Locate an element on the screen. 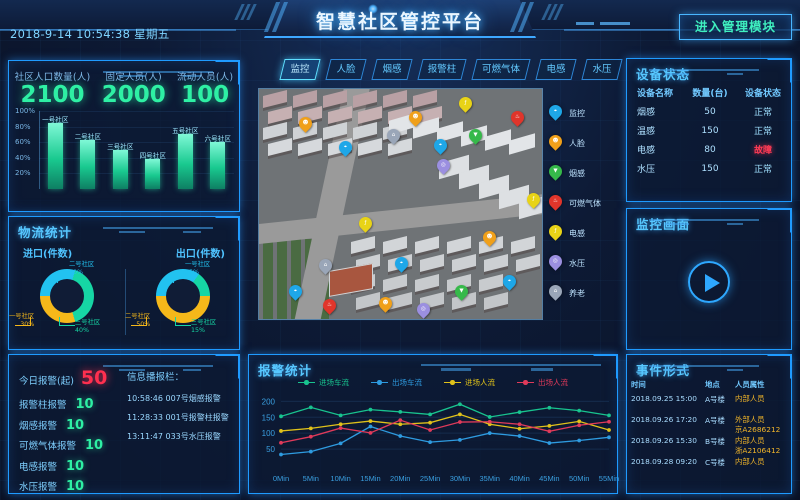  legend-entry-label: 出场车流 is located at coordinates (407, 382).